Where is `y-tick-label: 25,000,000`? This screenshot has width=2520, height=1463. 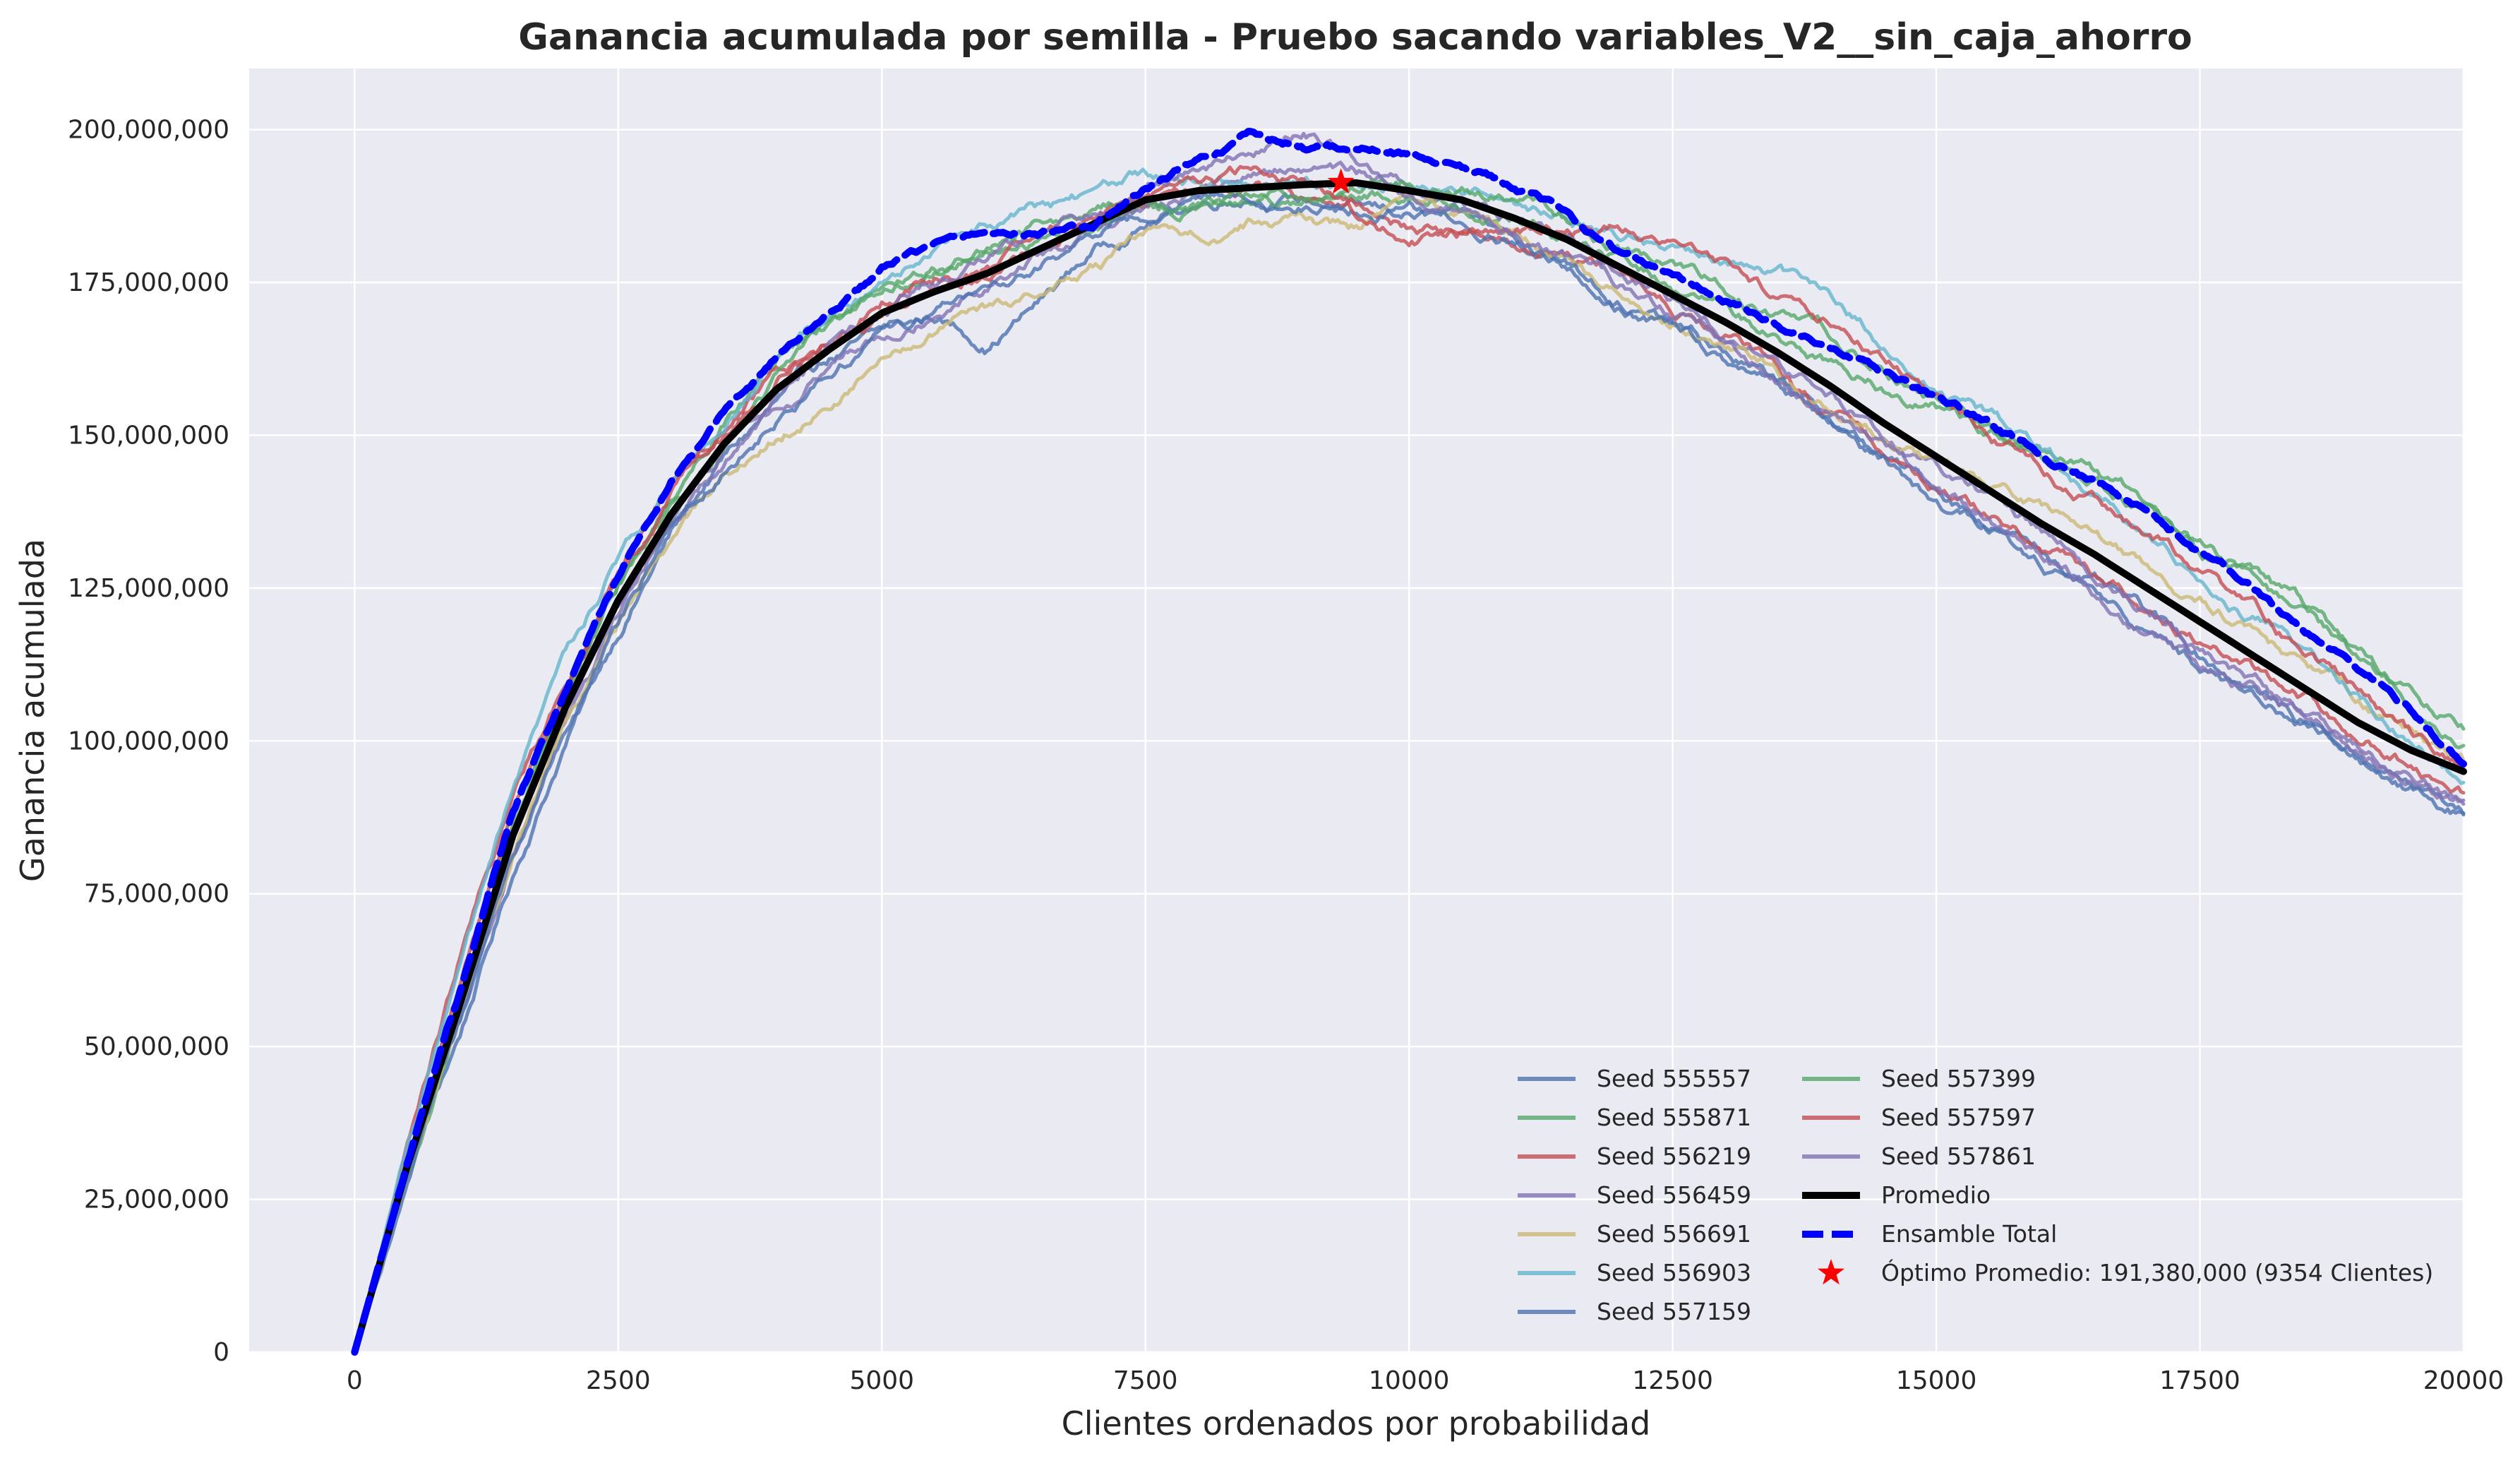
y-tick-label: 25,000,000 is located at coordinates (157, 1200).